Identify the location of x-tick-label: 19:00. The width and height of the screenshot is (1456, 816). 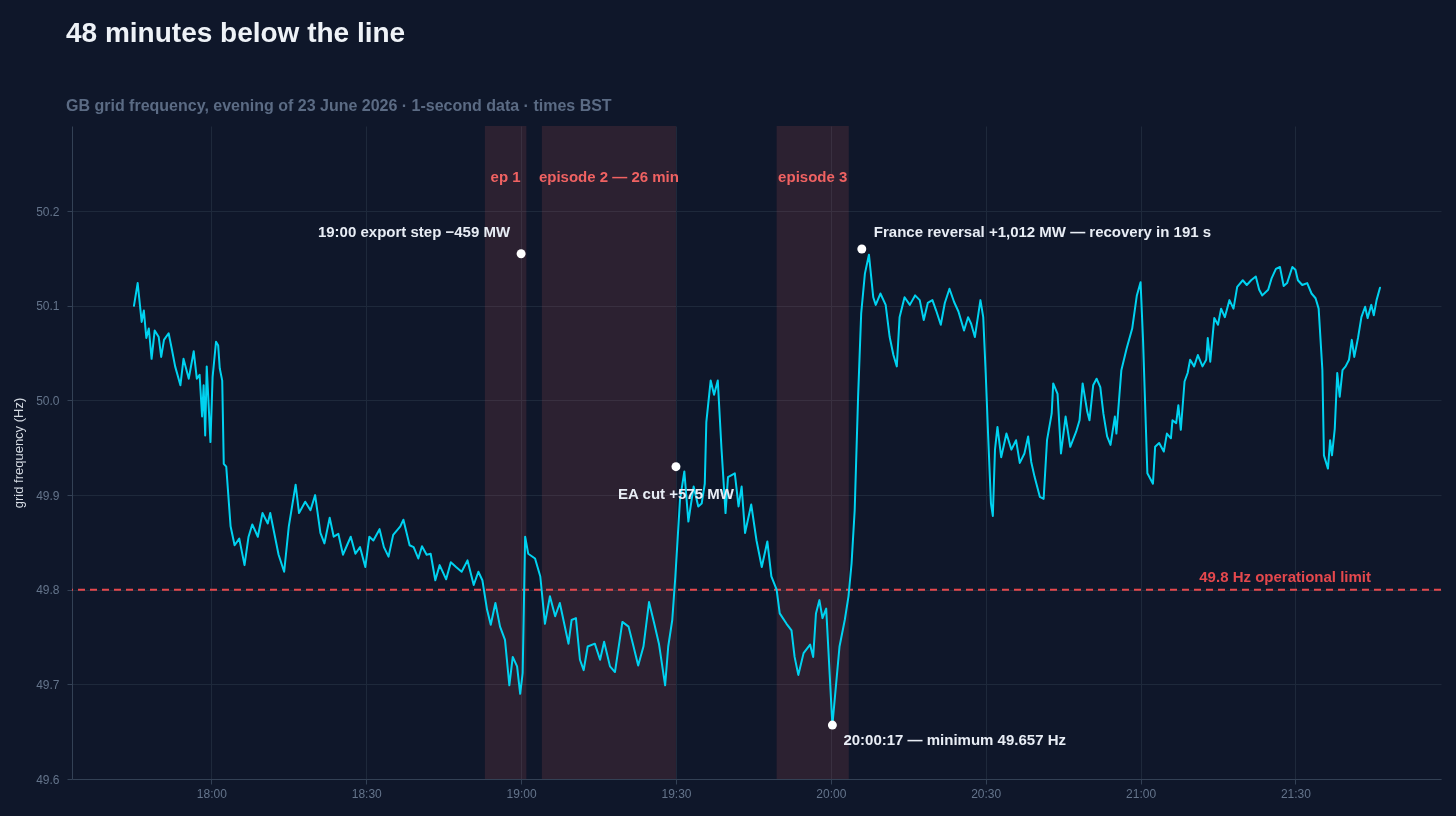
(521, 793).